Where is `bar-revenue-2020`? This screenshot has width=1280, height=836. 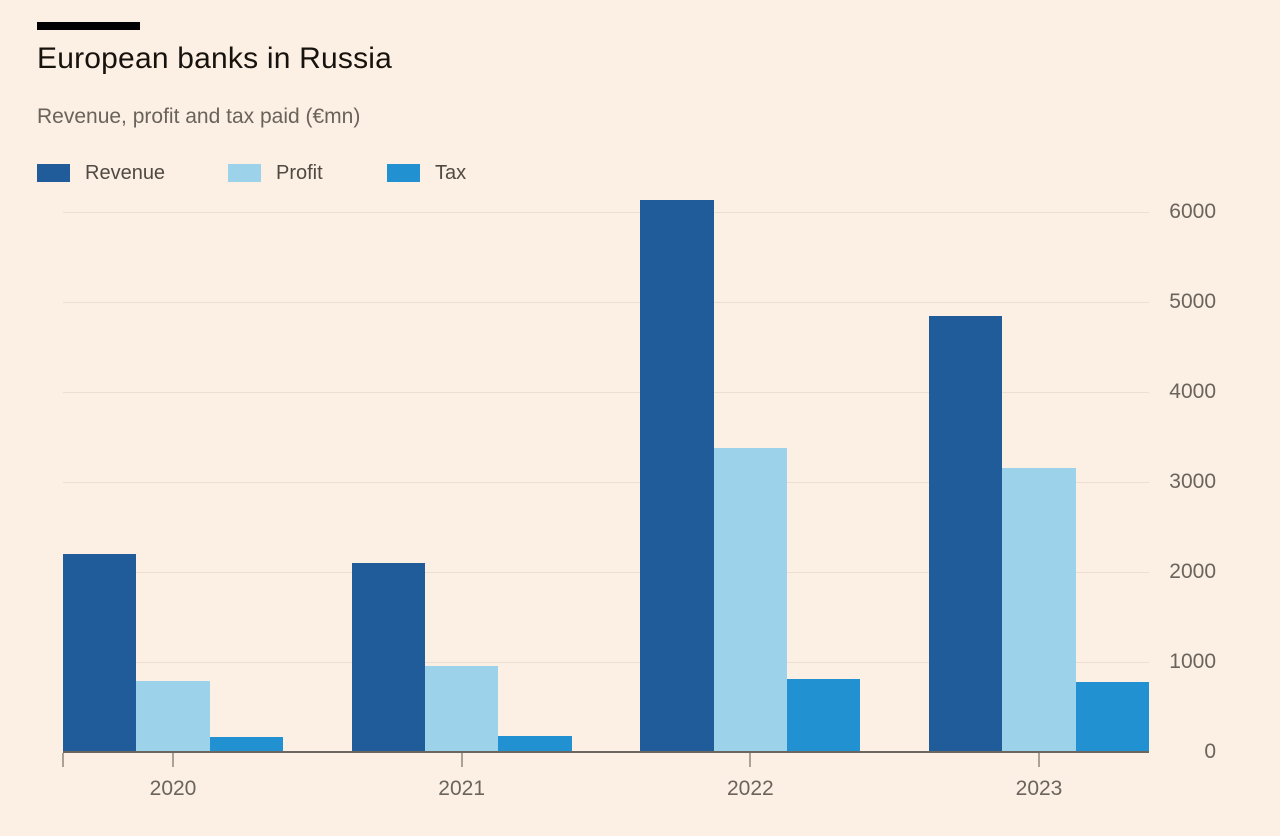 bar-revenue-2020 is located at coordinates (100, 653).